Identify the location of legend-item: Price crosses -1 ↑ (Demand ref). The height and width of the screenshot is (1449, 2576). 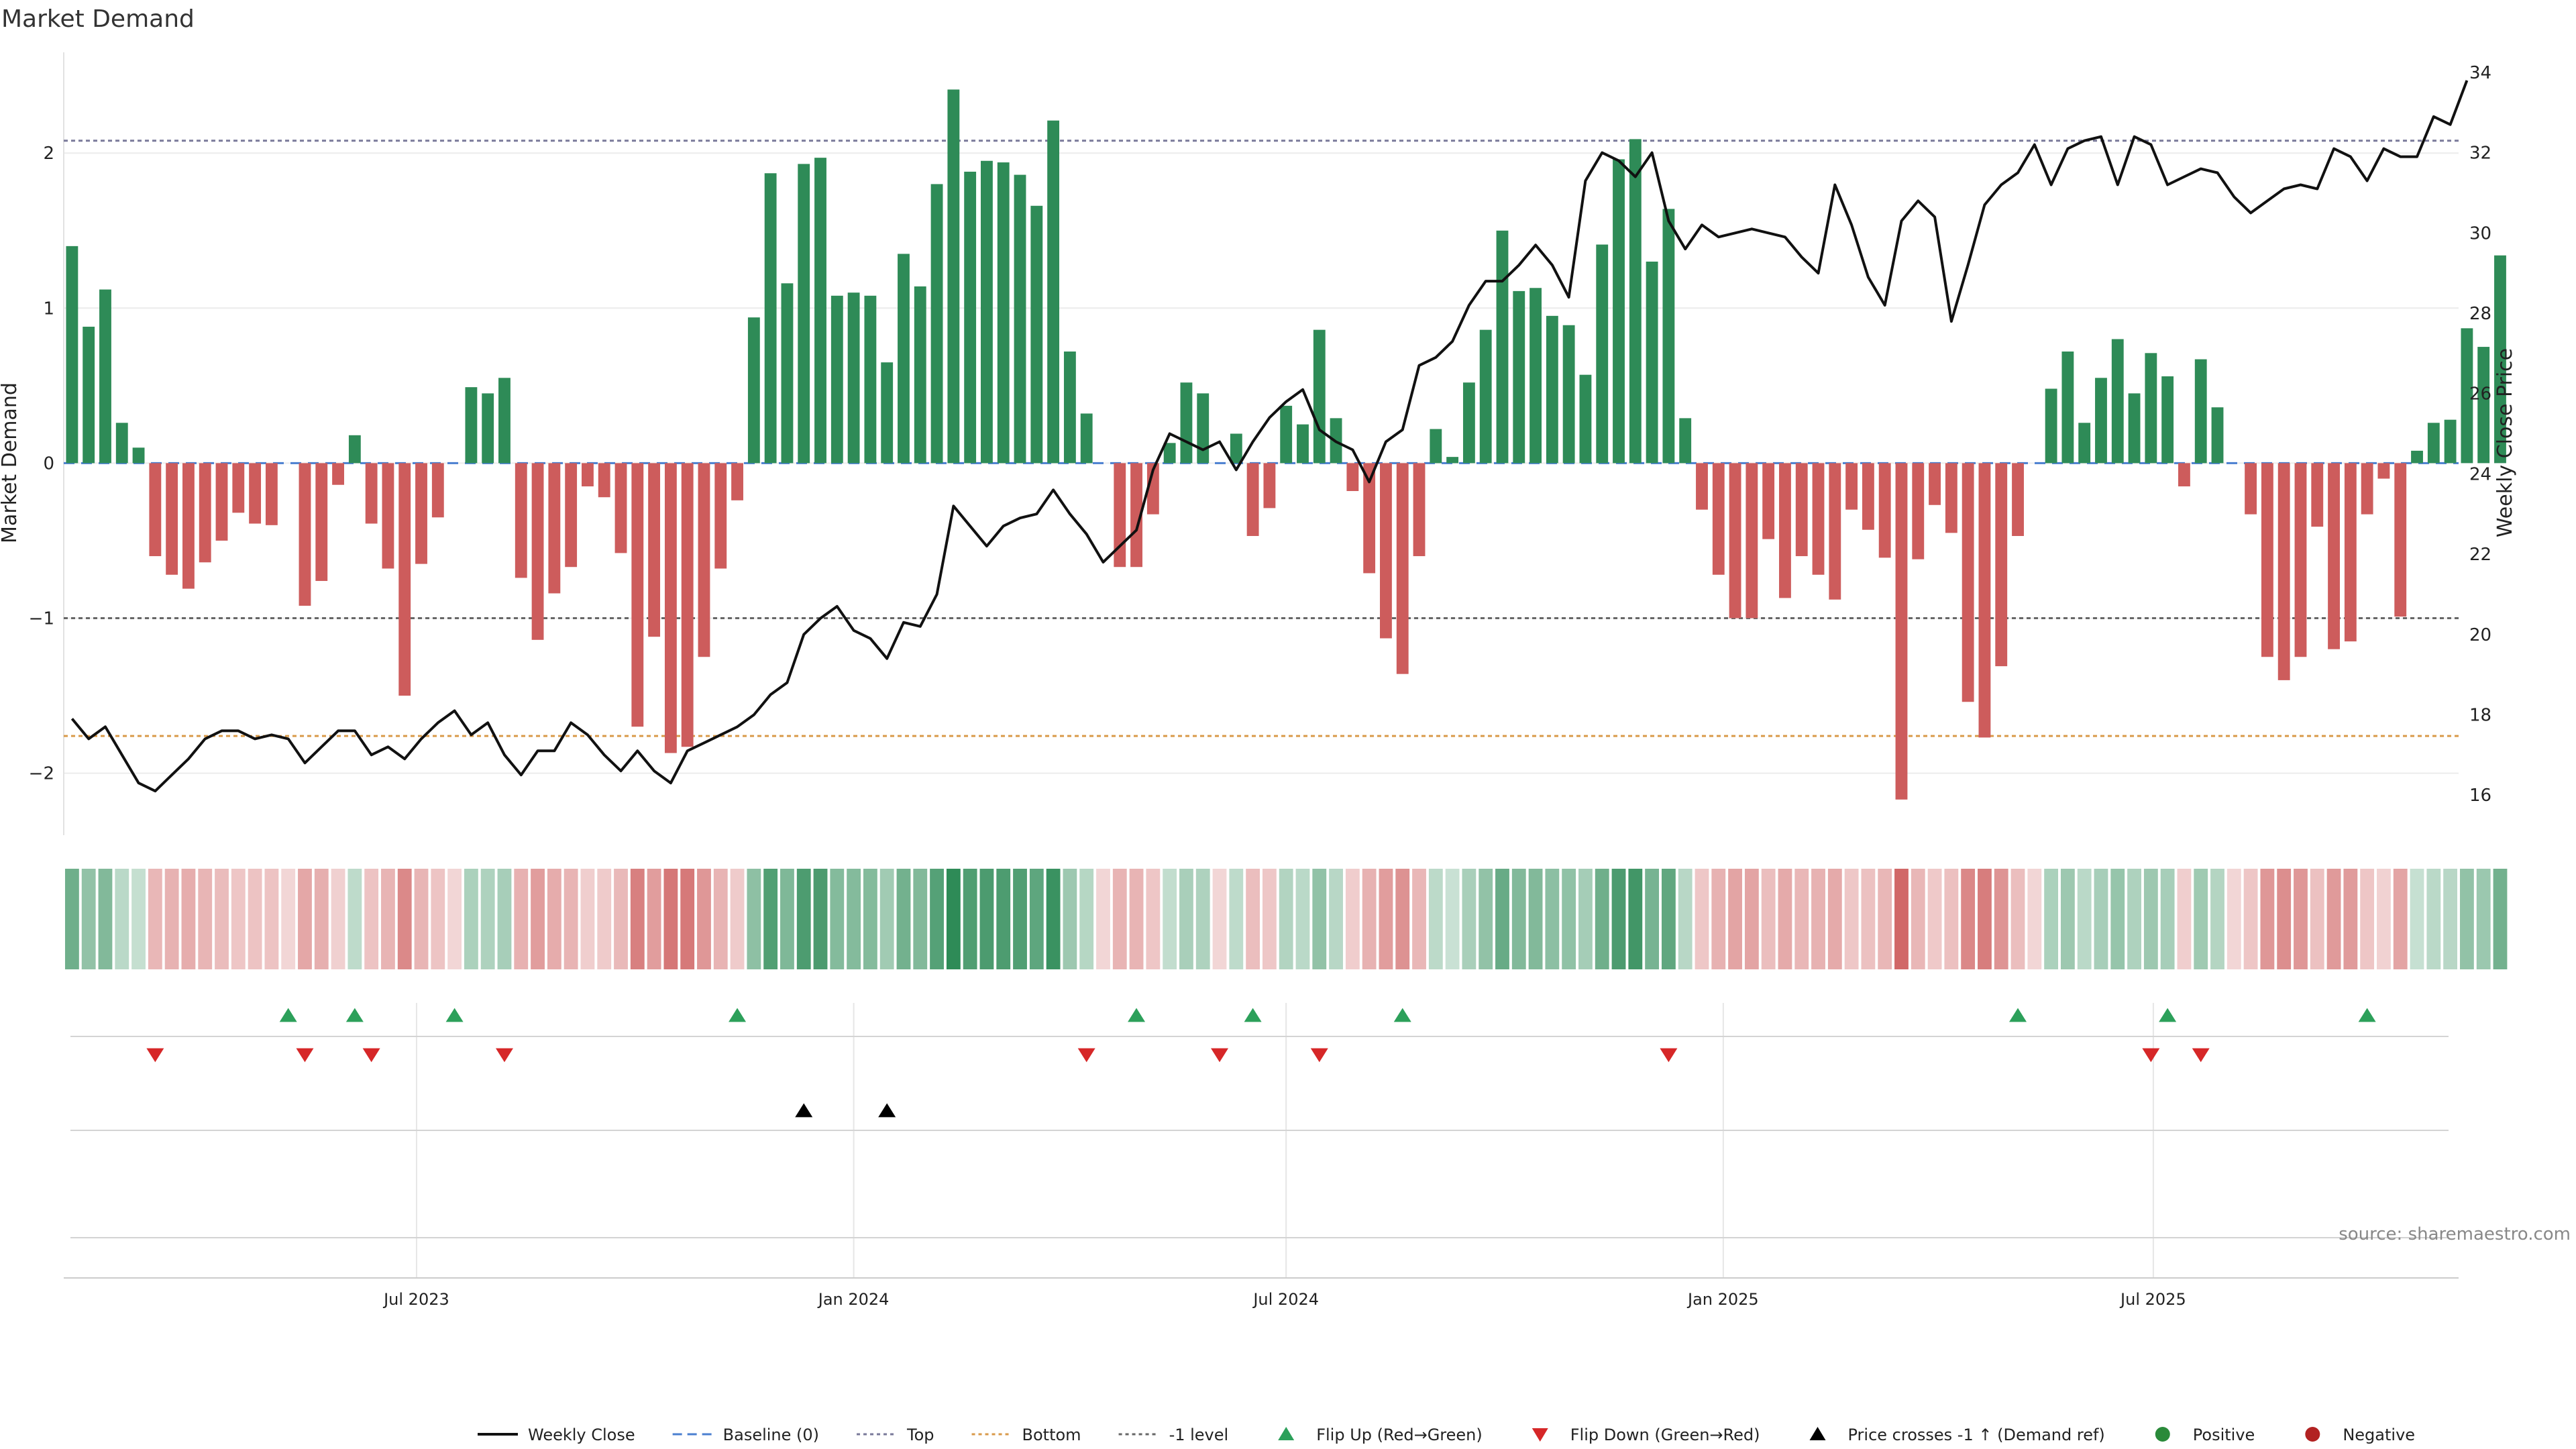
(1957, 1435).